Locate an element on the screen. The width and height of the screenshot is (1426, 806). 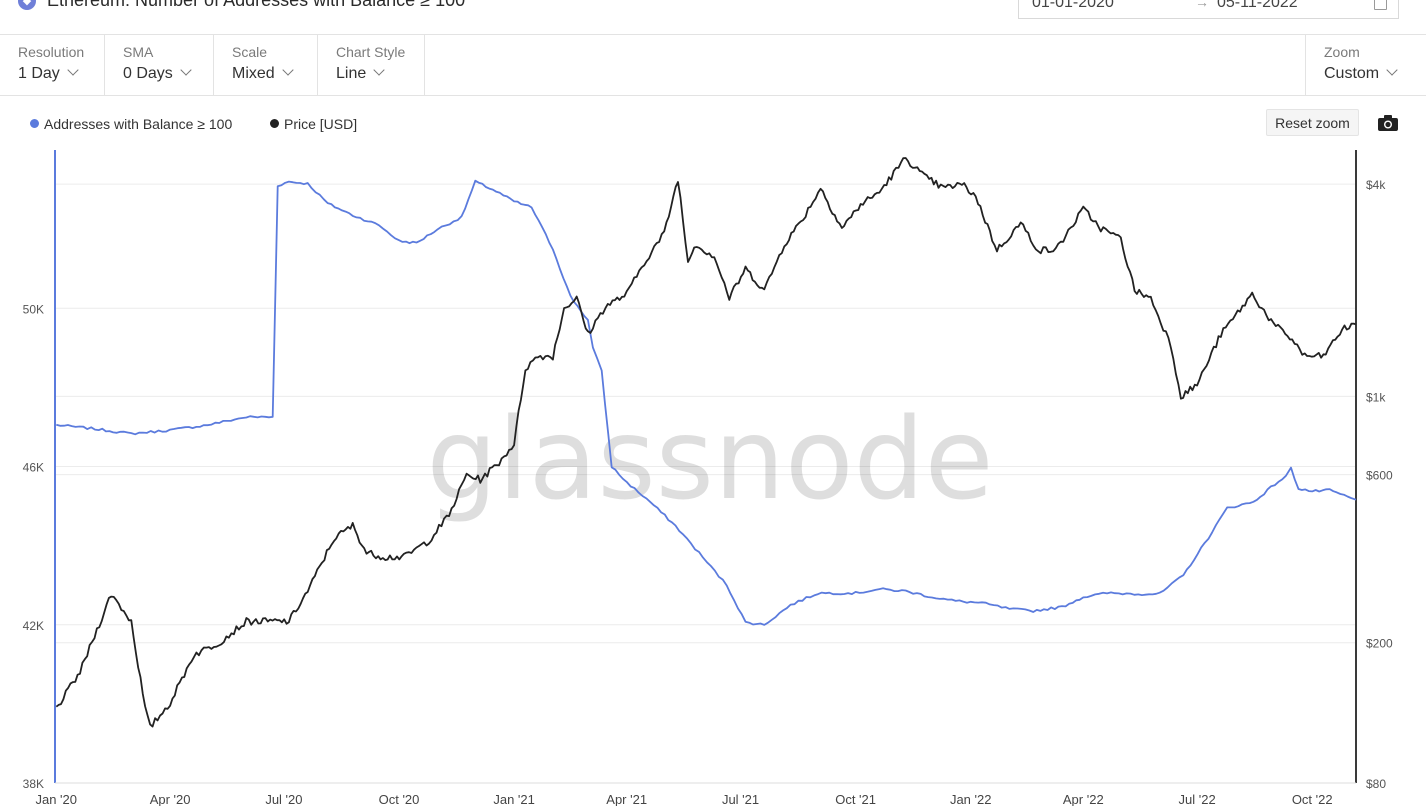
resolution-select: Resolution 1 Day is located at coordinates (52, 65).